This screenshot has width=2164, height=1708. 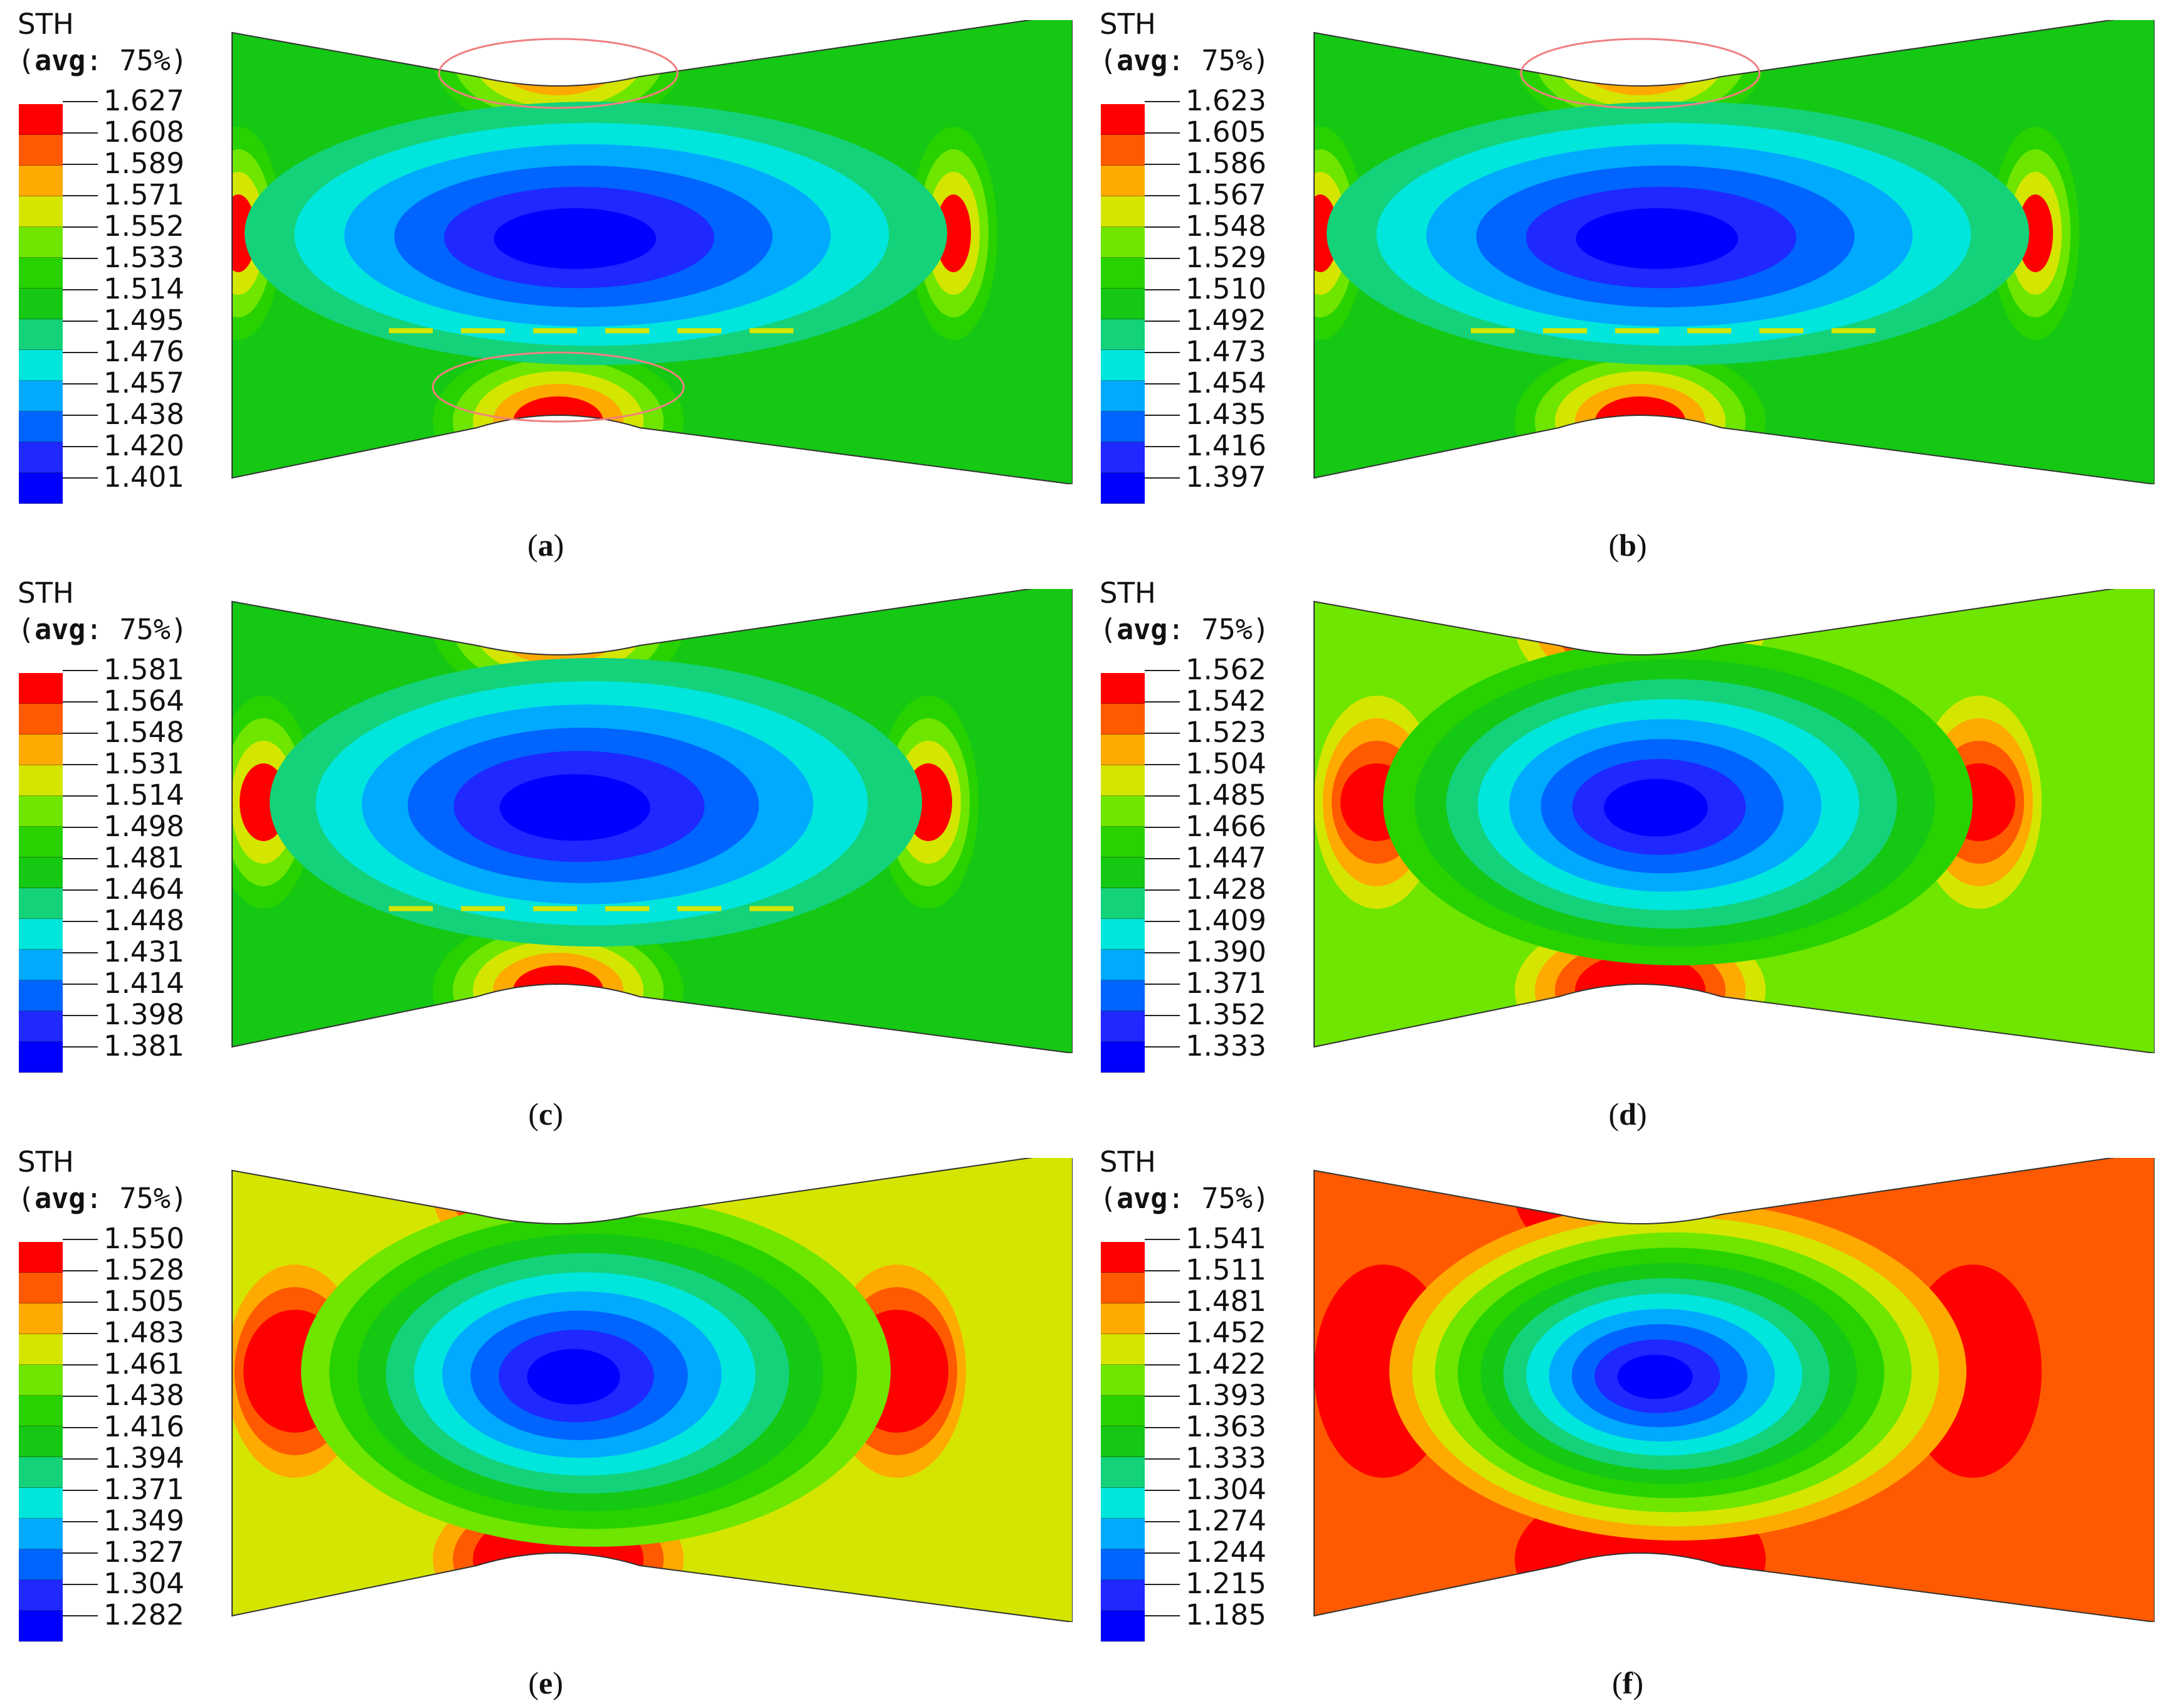 What do you see at coordinates (558, 57) in the screenshot?
I see `top-hot-region` at bounding box center [558, 57].